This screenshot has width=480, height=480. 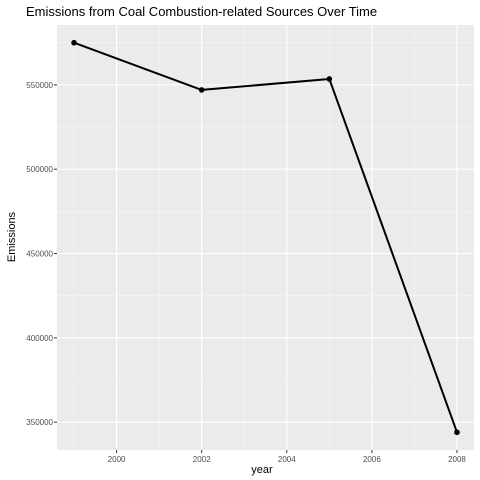 I want to click on y-axis: 350000 400000 450000 500000 550000, so click(x=41, y=254).